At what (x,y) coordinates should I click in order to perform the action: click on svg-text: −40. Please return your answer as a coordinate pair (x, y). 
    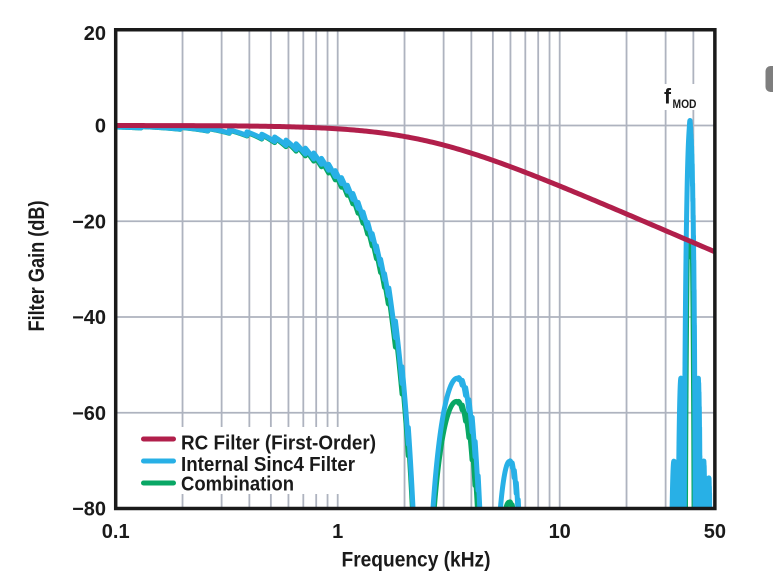
    Looking at the image, I should click on (89, 318).